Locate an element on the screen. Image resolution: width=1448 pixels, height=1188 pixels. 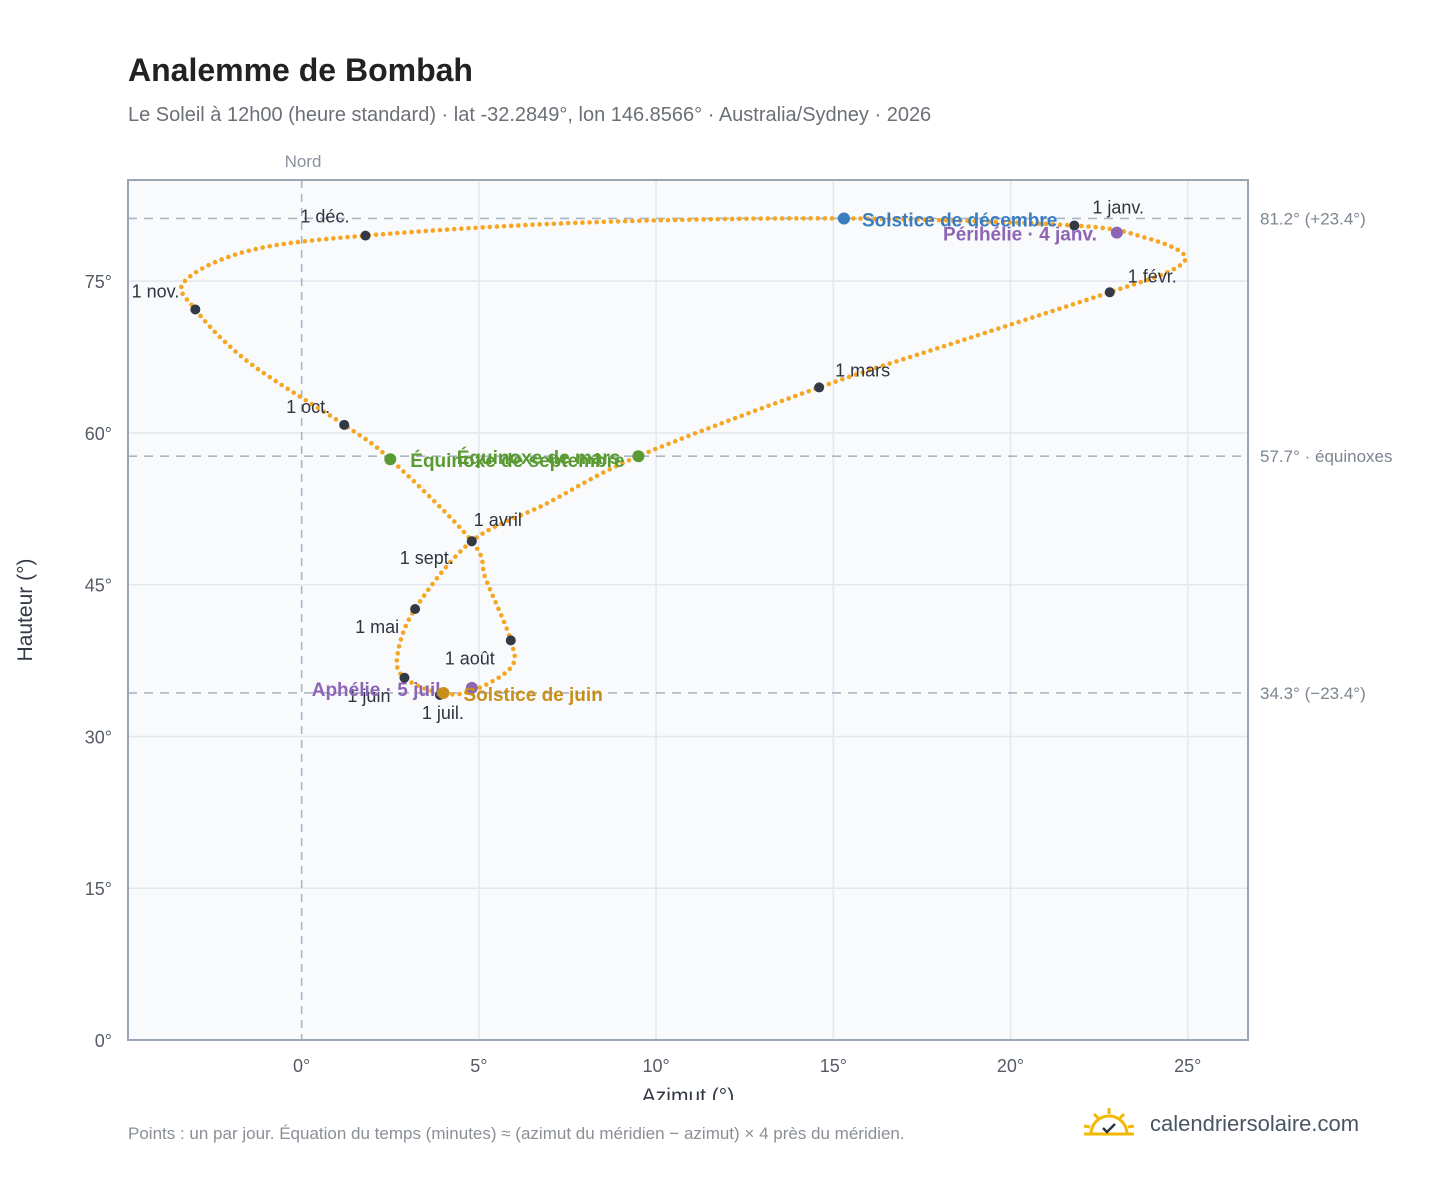
x-tick-label: 0° is located at coordinates (301, 1066).